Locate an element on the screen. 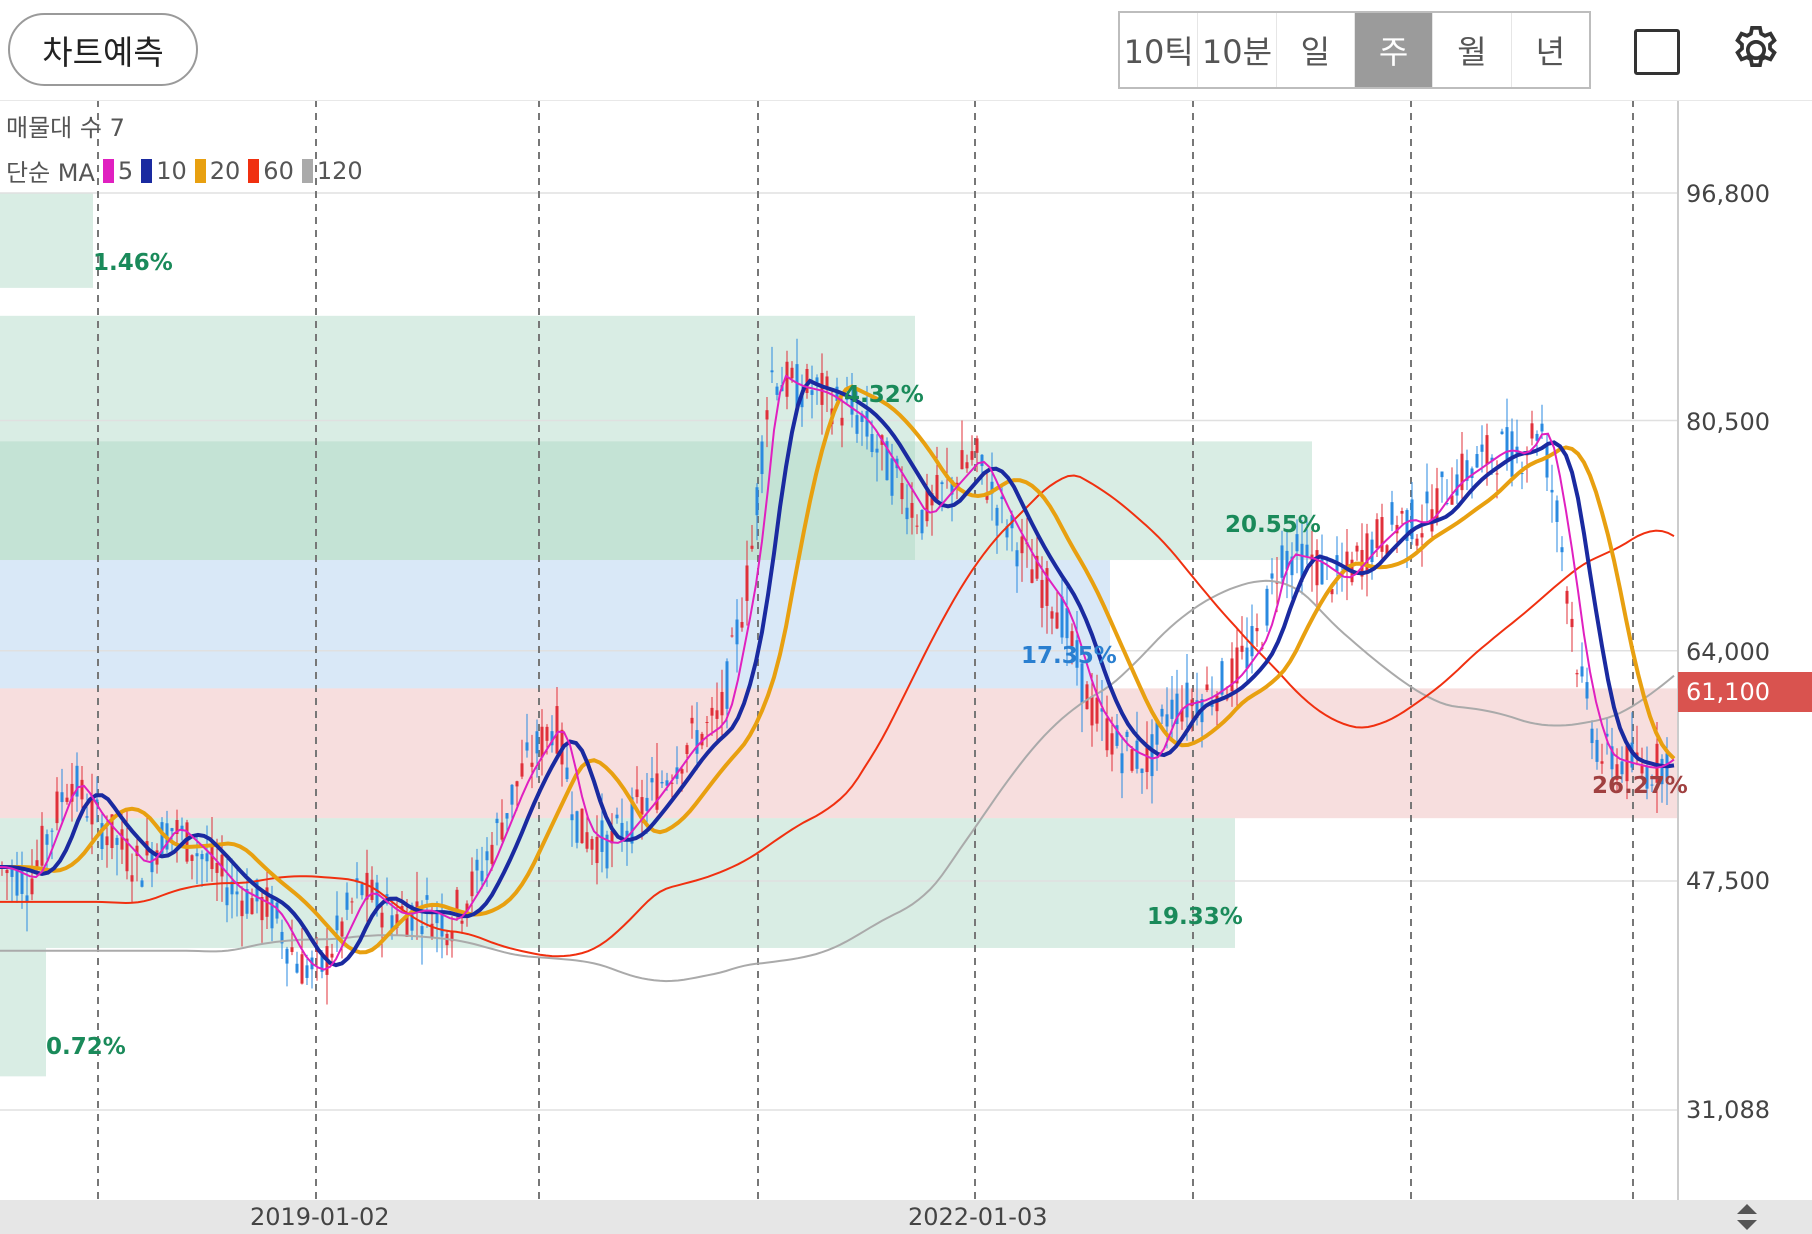 Image resolution: width=1812 pixels, height=1234 pixels. zone-label: 4.32% is located at coordinates (884, 395).